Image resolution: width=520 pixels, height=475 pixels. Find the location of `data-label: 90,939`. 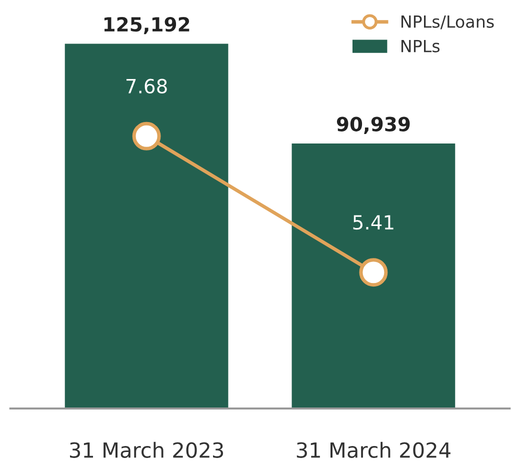

data-label: 90,939 is located at coordinates (373, 125).